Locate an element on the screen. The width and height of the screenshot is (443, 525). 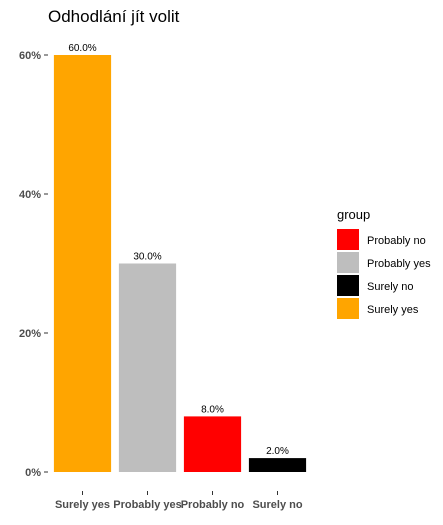
y-tick-label: 60% is located at coordinates (30, 56).